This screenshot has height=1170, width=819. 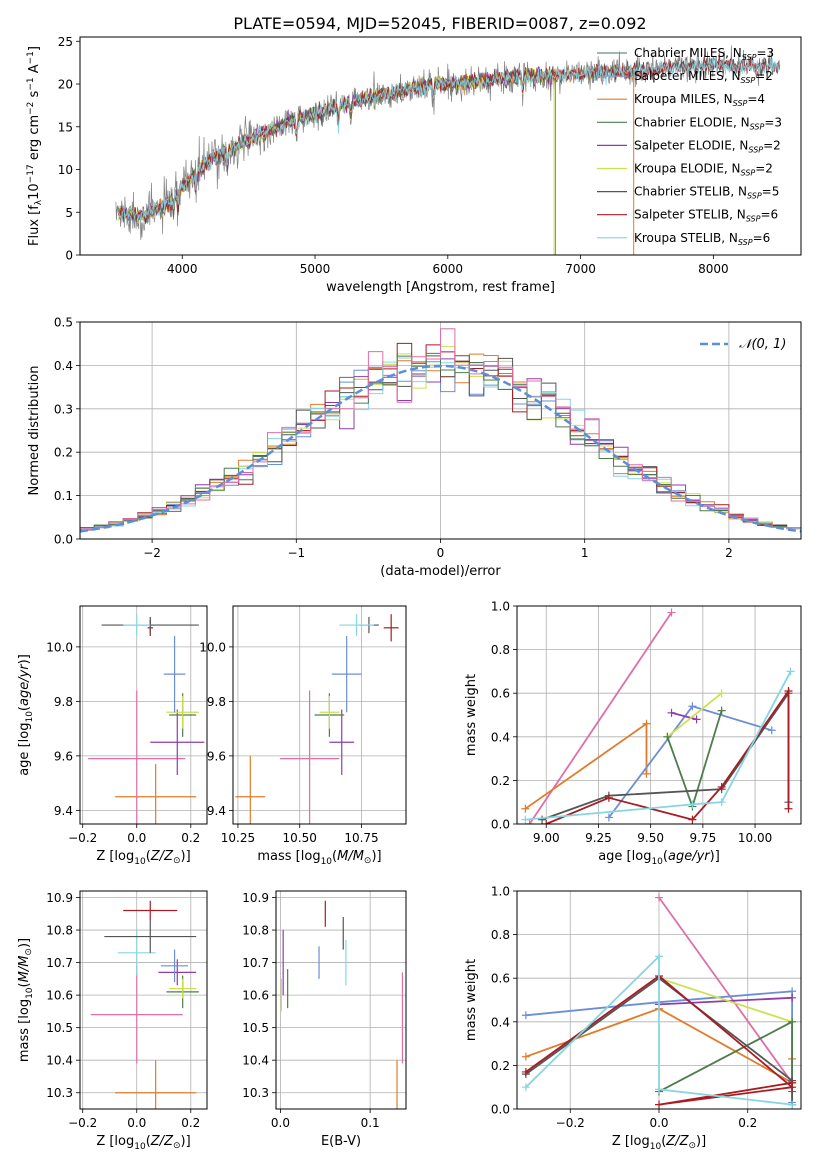 What do you see at coordinates (182, 269) in the screenshot?
I see `x-tick-label: 4000` at bounding box center [182, 269].